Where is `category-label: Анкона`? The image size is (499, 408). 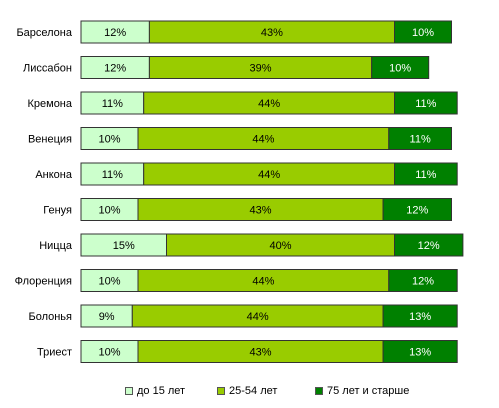 category-label: Анкона is located at coordinates (54, 175).